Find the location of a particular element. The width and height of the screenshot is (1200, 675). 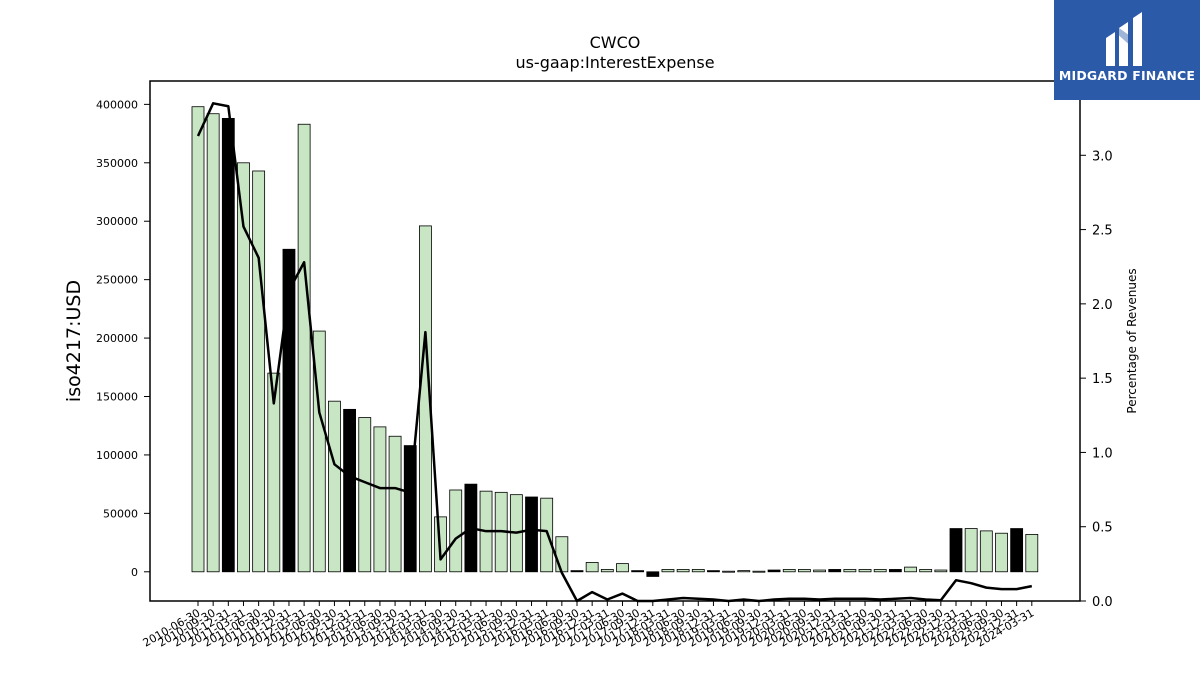

logo-mark-icon is located at coordinates (1124, 39).